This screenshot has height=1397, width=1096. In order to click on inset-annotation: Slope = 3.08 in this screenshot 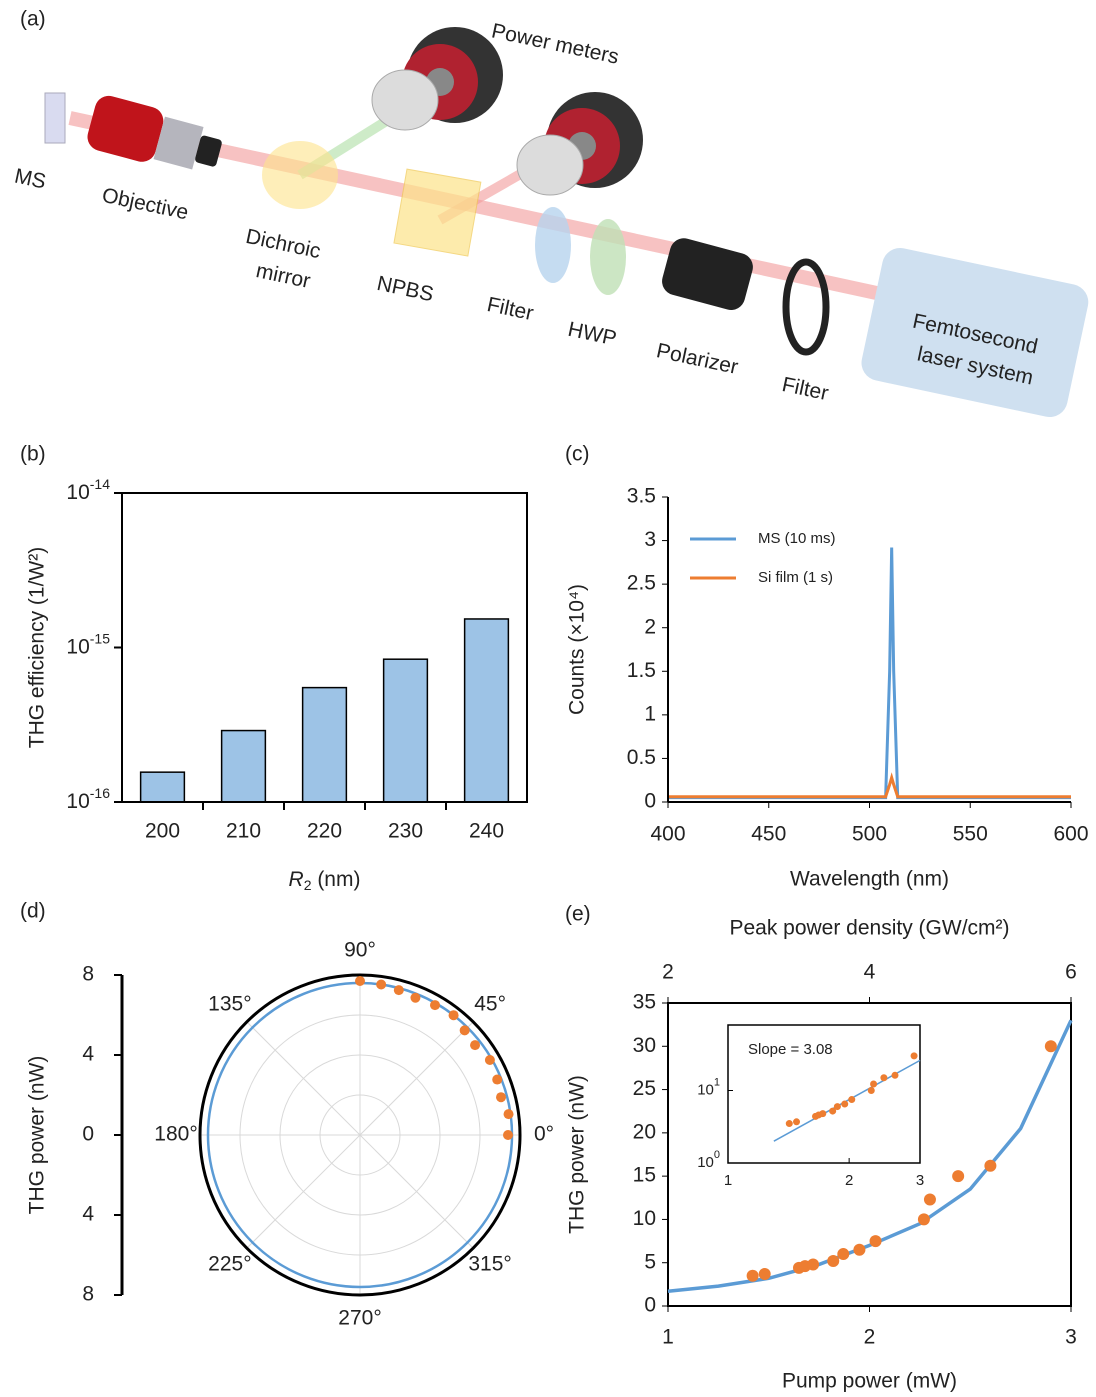, I will do `click(790, 1049)`.